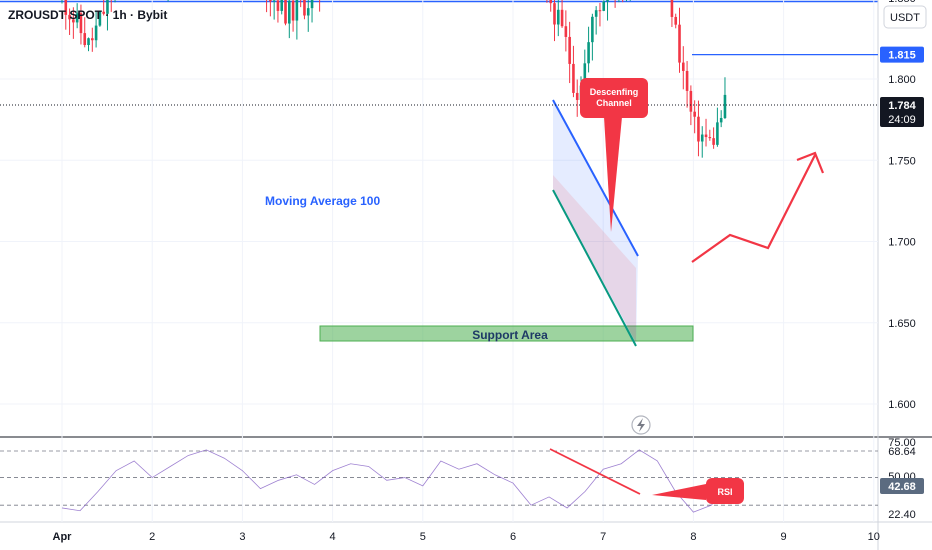  Describe the element at coordinates (595, 471) in the screenshot. I see `rsi-divergence-line` at that location.